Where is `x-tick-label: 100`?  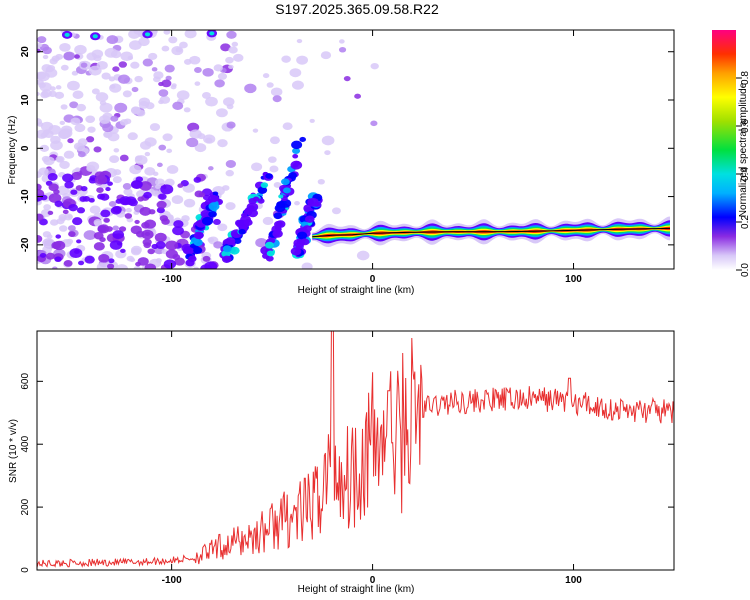 x-tick-label: 100 is located at coordinates (573, 580).